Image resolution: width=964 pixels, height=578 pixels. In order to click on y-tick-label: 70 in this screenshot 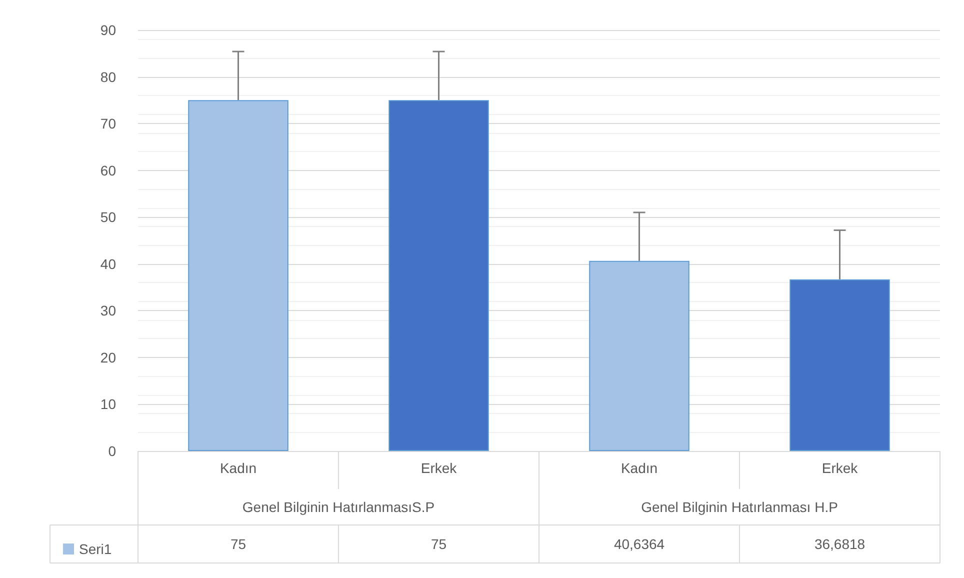, I will do `click(108, 124)`.